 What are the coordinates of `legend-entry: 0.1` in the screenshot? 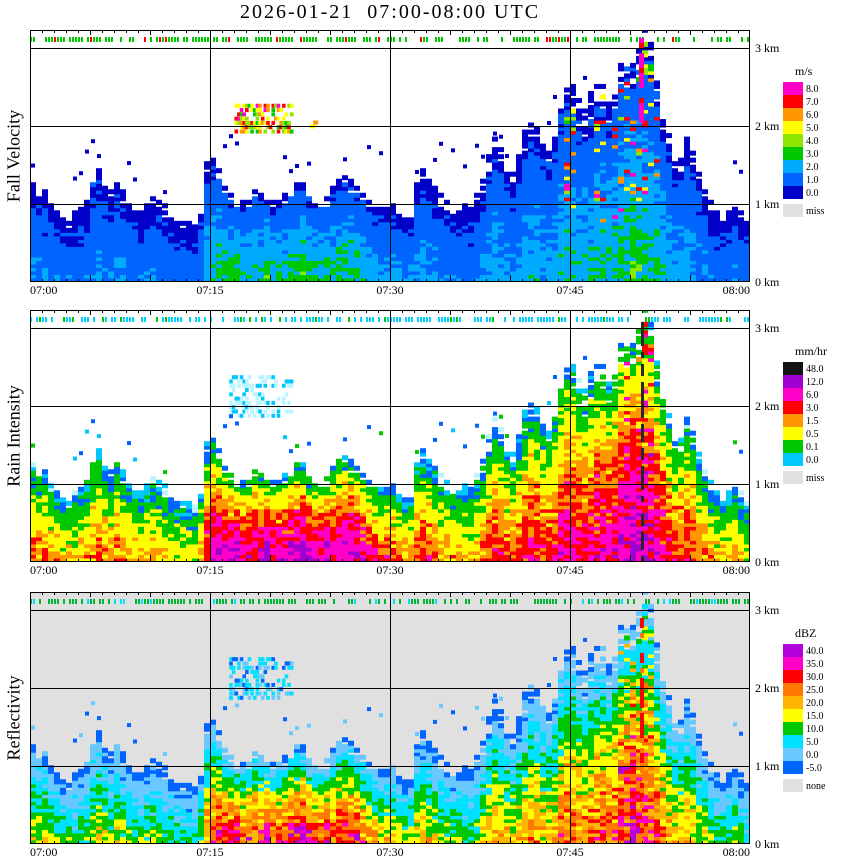 It's located at (816, 446).